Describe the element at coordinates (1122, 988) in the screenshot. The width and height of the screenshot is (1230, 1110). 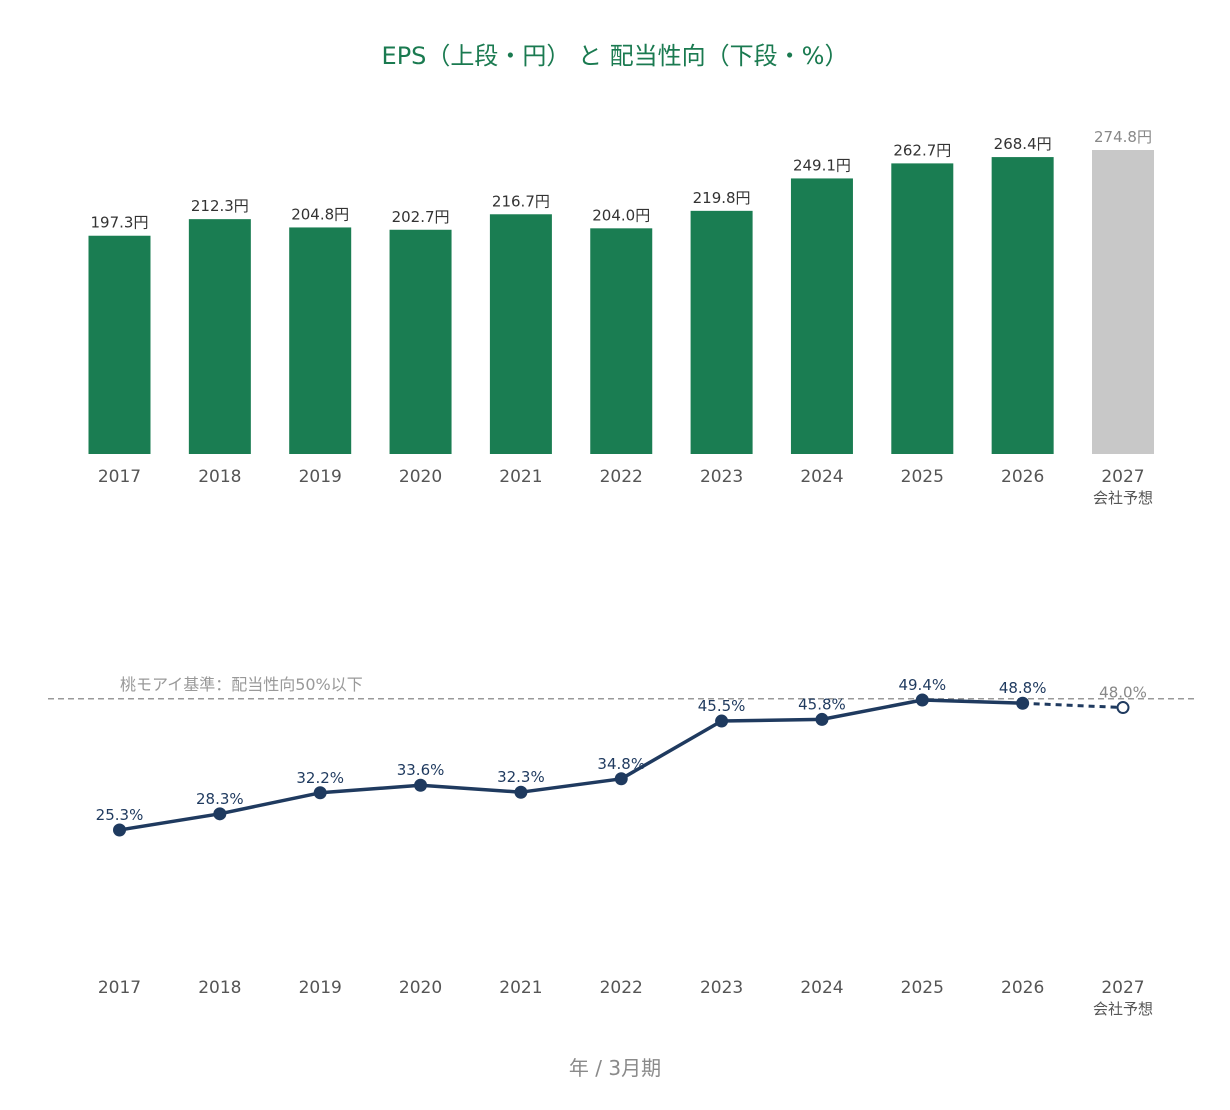
I see `line-x-tick-2027: 2027` at that location.